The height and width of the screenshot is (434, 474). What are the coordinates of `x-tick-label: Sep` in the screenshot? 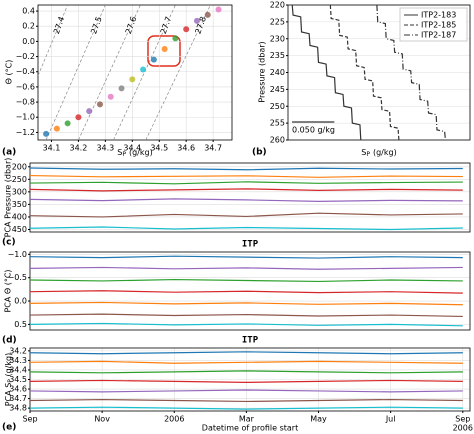 It's located at (462, 419).